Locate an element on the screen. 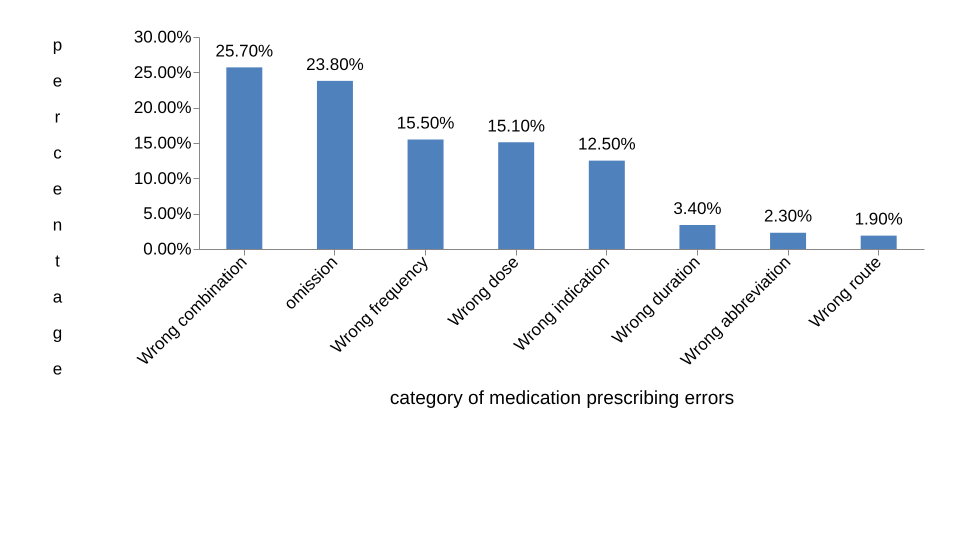  data-label: 23.80% is located at coordinates (335, 64).